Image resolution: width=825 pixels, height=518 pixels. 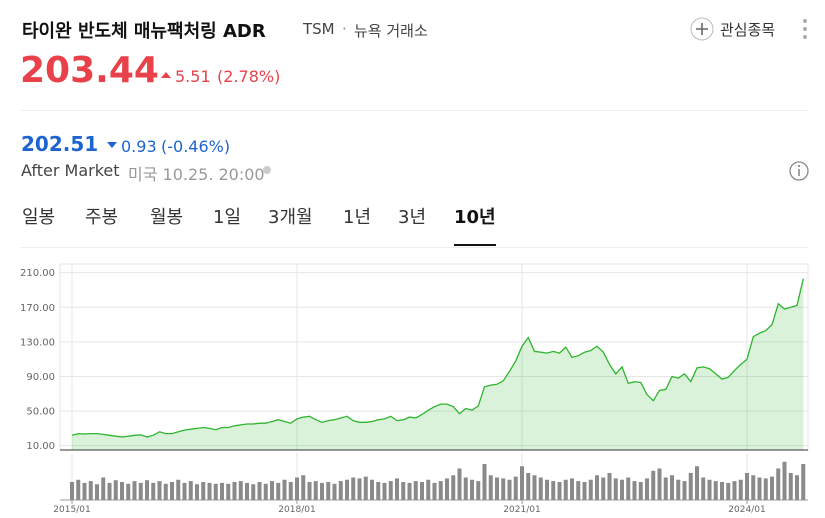 What do you see at coordinates (193, 76) in the screenshot?
I see `price-change: 5.51` at bounding box center [193, 76].